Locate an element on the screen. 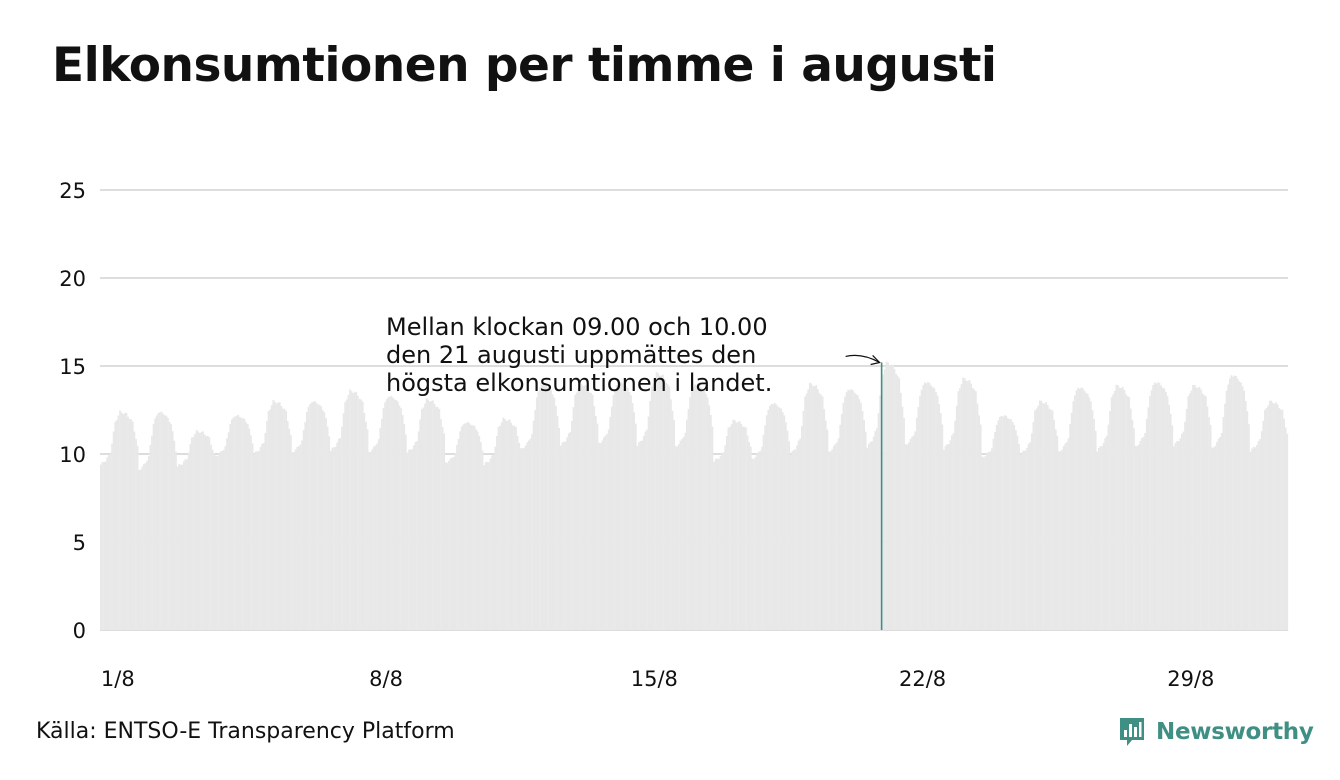 This screenshot has height=780, width=1340. x-tick-label: 22/8 is located at coordinates (922, 679).